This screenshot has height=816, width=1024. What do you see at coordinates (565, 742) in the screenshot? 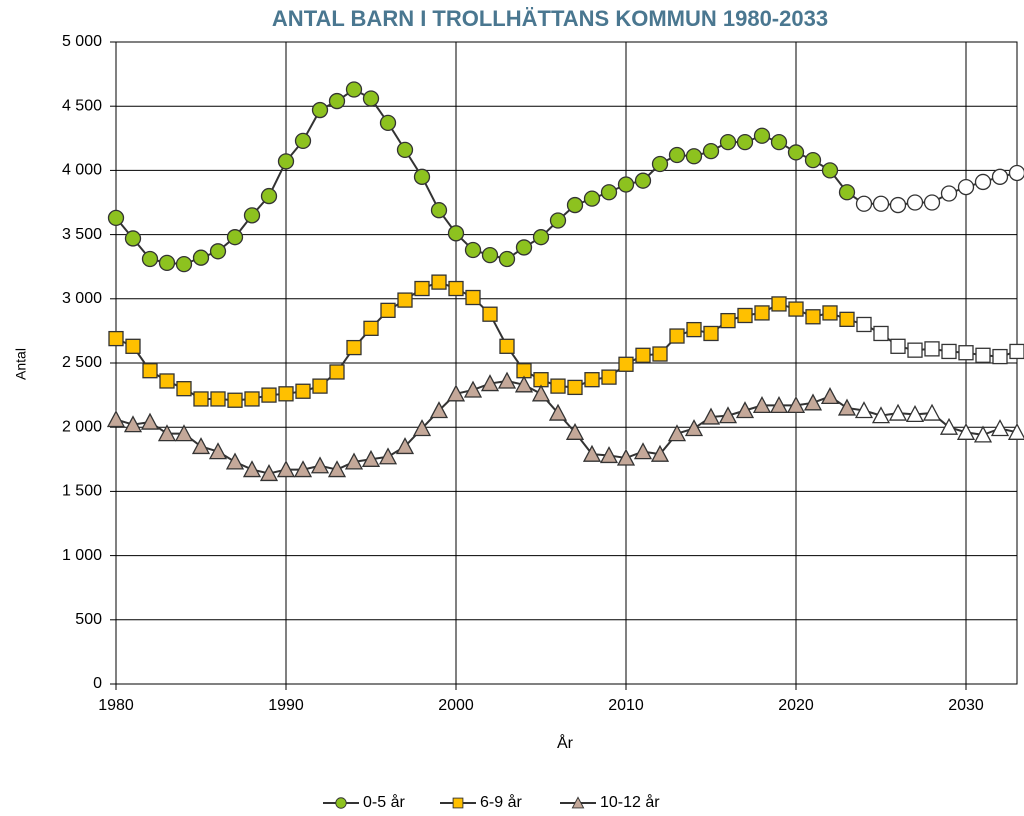
I see `x-axis-label: År` at bounding box center [565, 742].